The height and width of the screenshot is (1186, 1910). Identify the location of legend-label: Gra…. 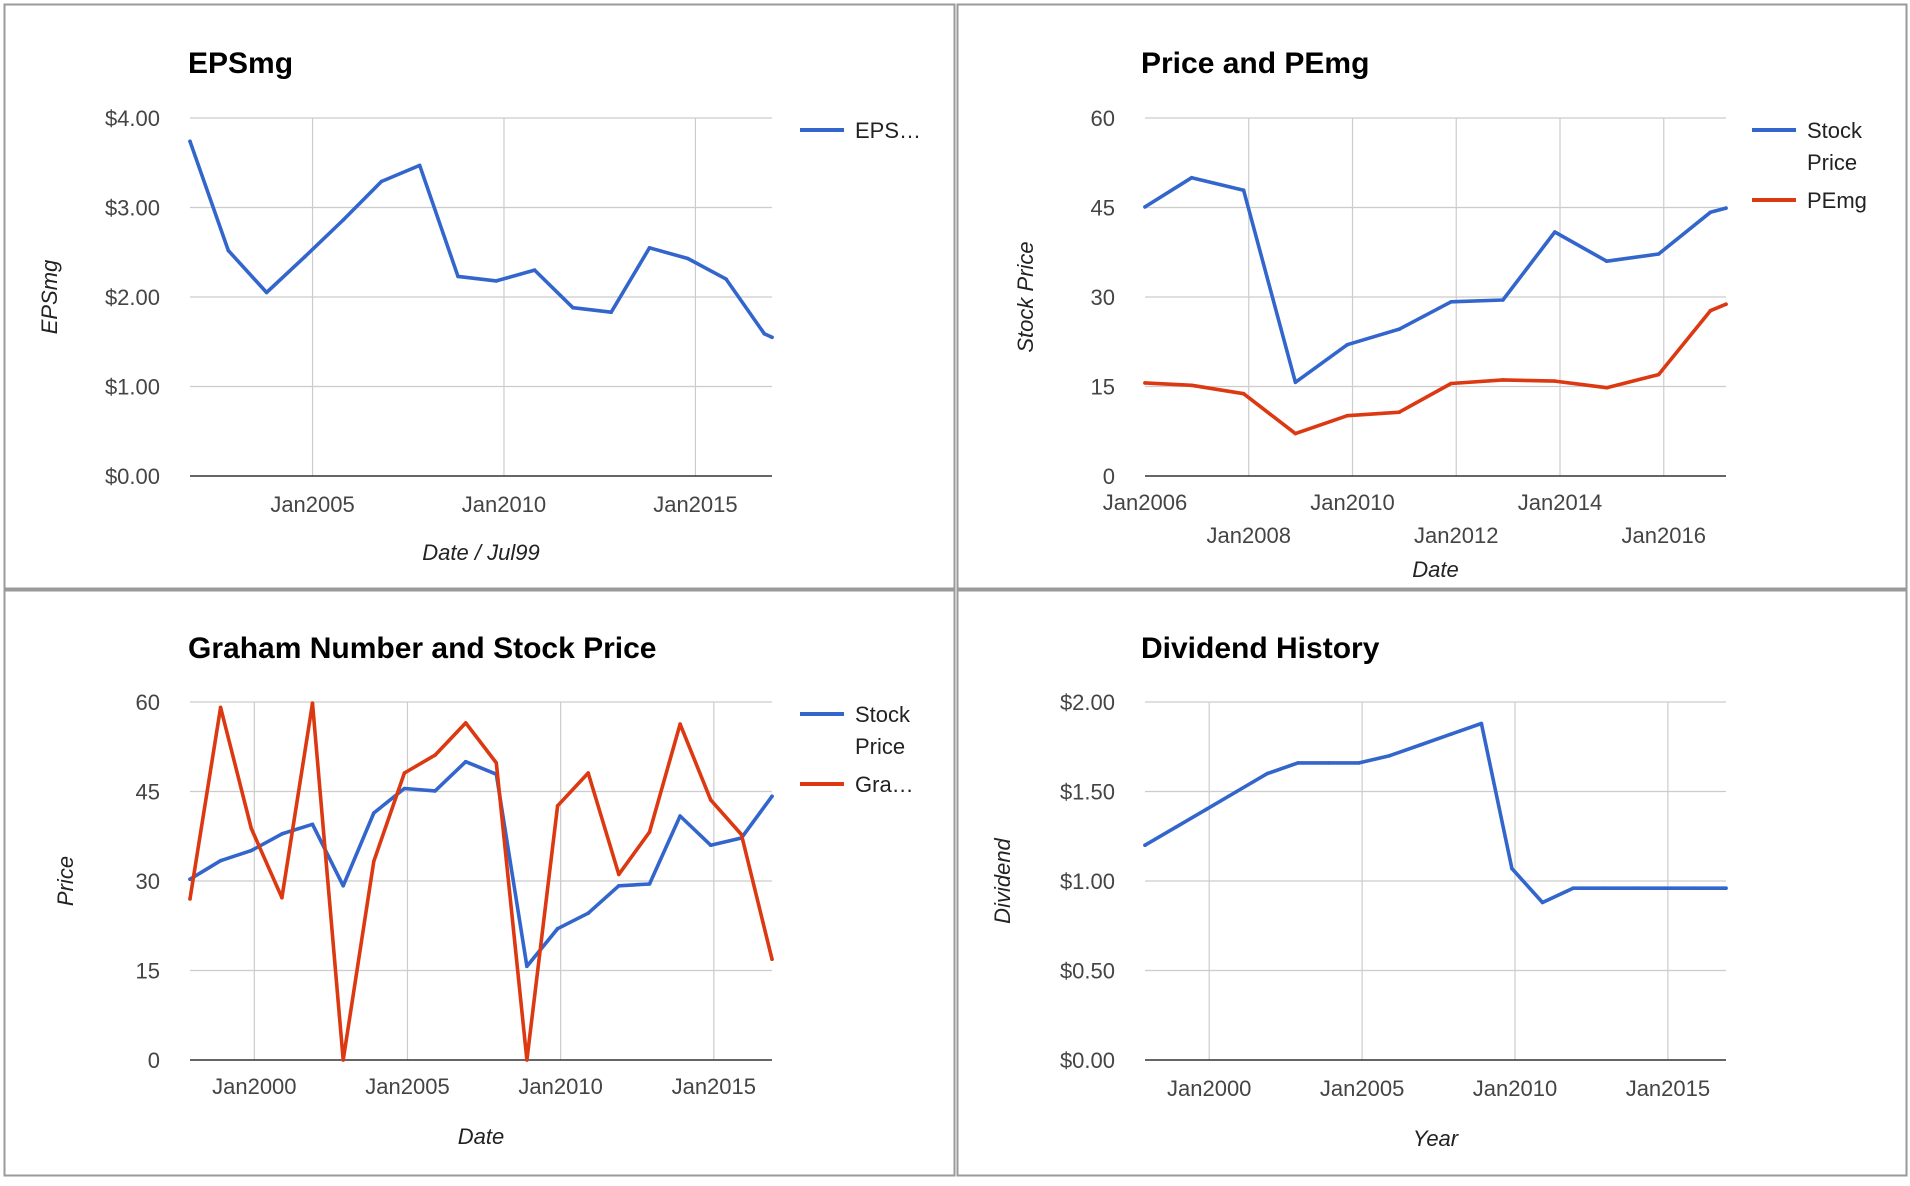
(884, 784).